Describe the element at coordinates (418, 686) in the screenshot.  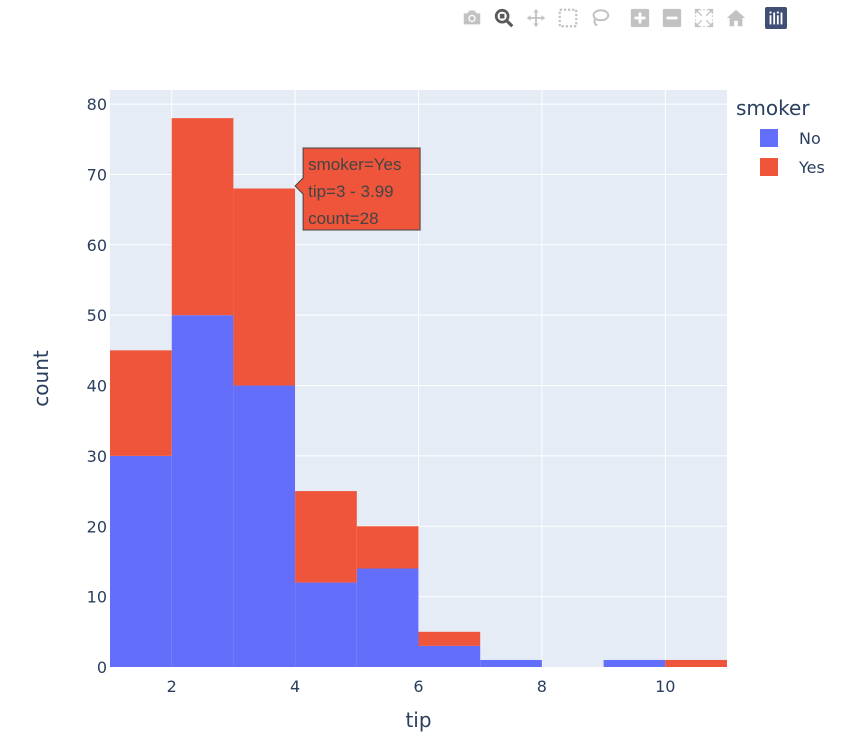
I see `x-tick-label: 6` at that location.